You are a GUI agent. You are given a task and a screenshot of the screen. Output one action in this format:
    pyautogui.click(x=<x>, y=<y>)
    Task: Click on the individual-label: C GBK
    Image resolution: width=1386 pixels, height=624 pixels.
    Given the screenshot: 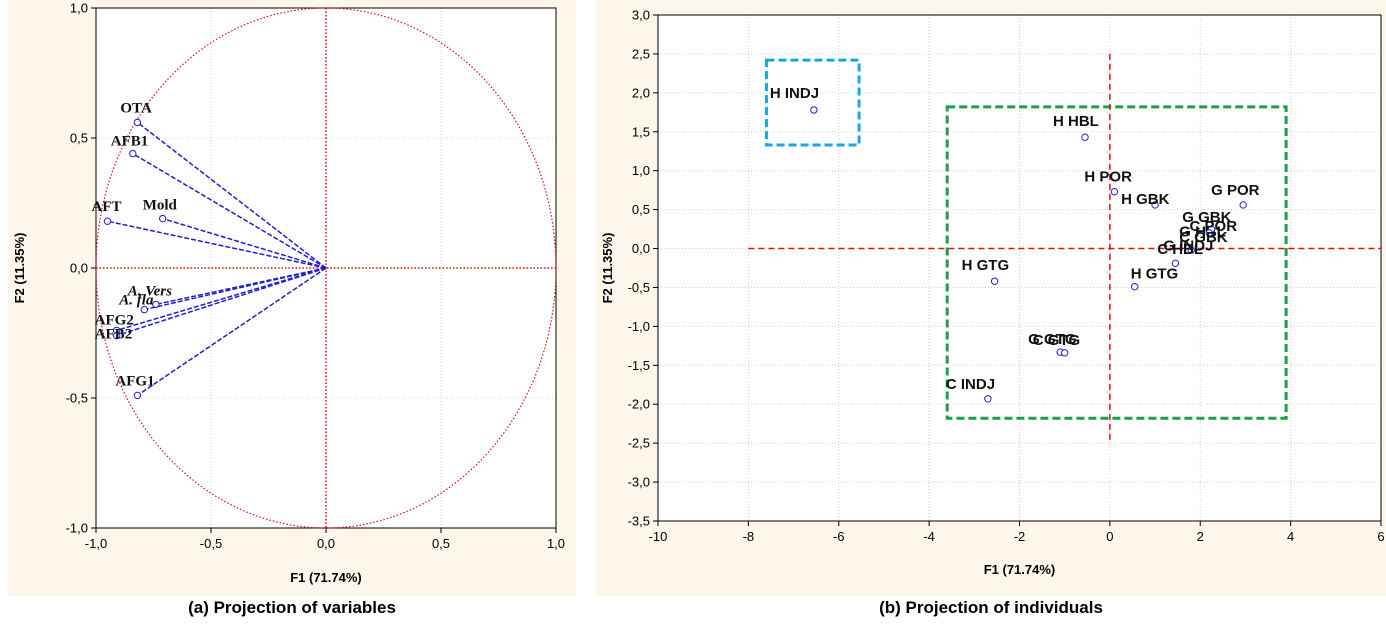 What is the action you would take?
    pyautogui.click(x=1203, y=237)
    